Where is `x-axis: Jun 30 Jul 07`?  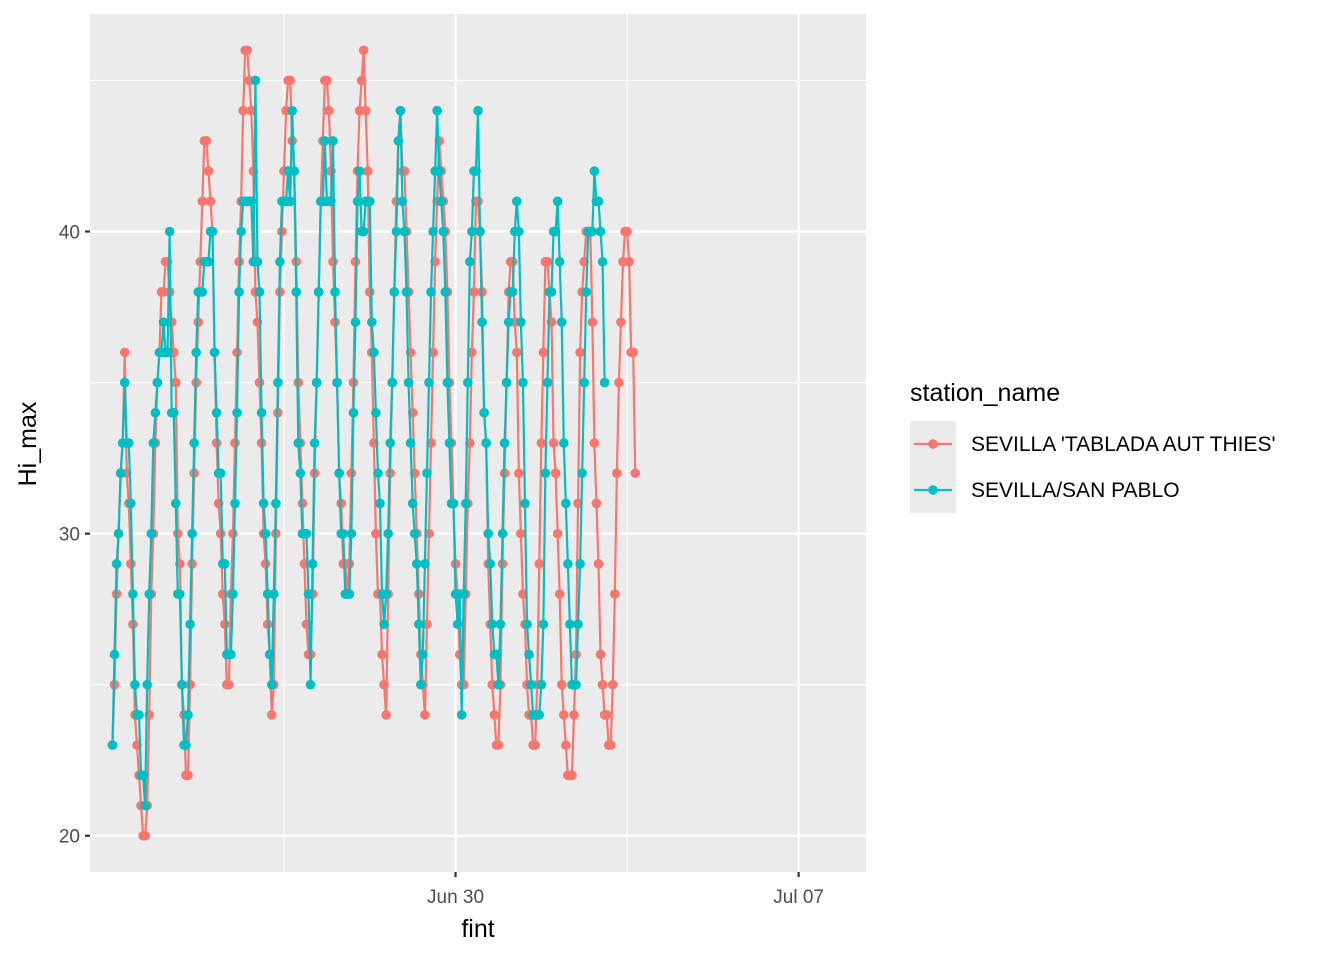
x-axis: Jun 30 Jul 07 is located at coordinates (625, 890).